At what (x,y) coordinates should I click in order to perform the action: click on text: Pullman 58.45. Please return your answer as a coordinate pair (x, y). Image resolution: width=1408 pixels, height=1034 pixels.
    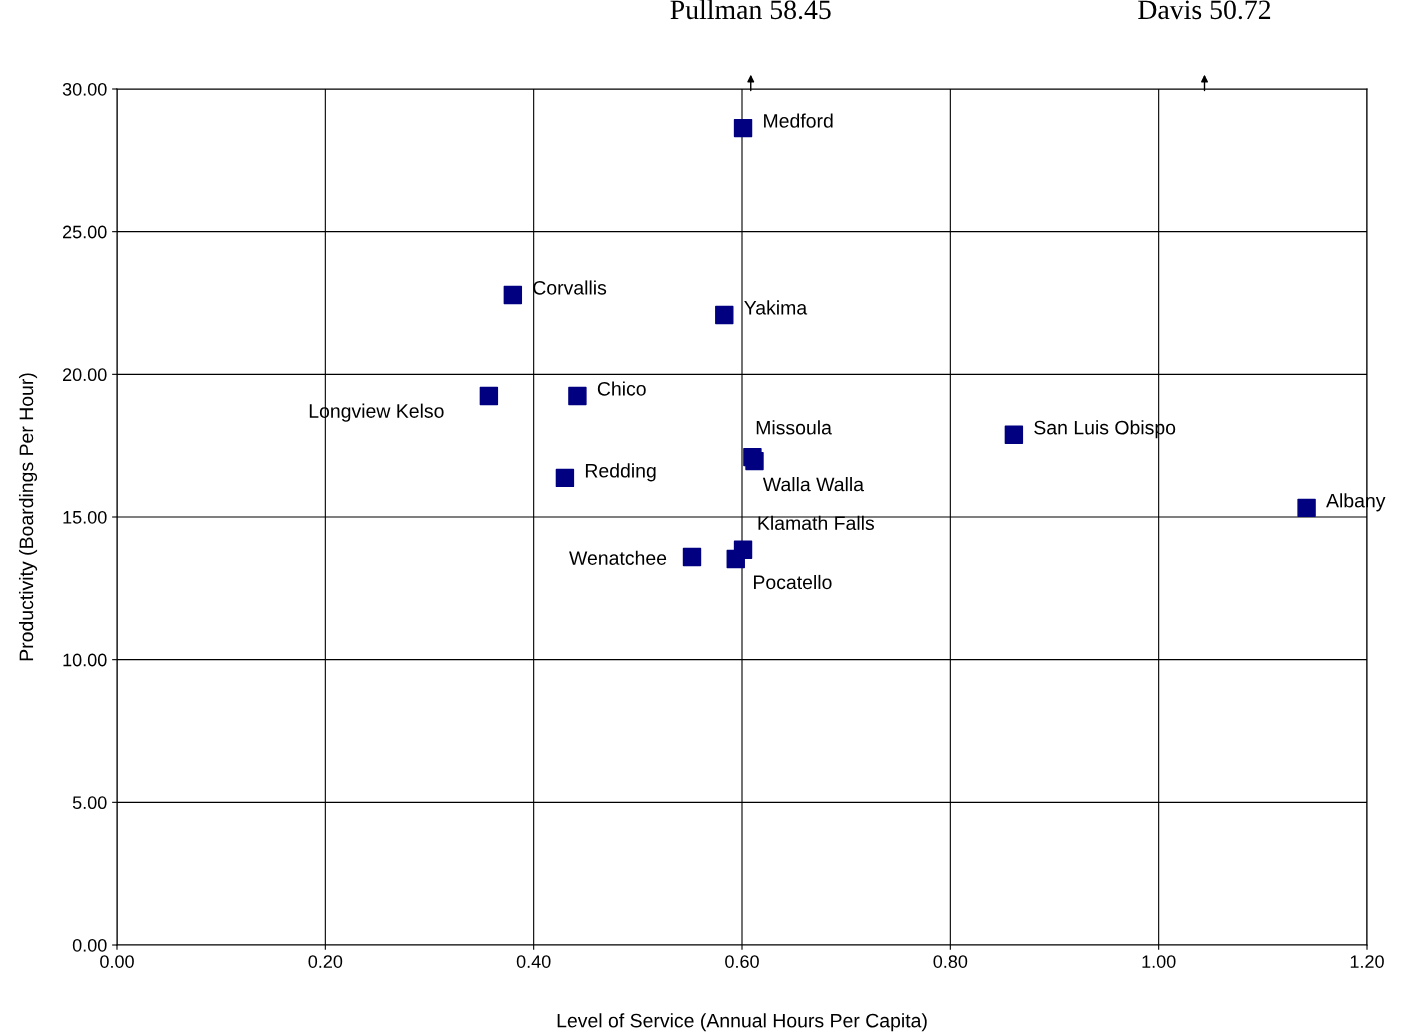
    Looking at the image, I should click on (750, 10).